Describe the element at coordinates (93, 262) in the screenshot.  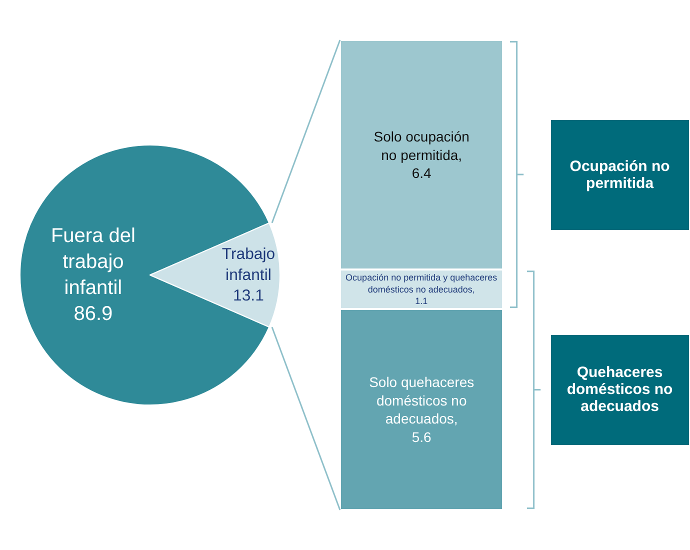
I see `slice-label: Fuera del trabajo infantil` at that location.